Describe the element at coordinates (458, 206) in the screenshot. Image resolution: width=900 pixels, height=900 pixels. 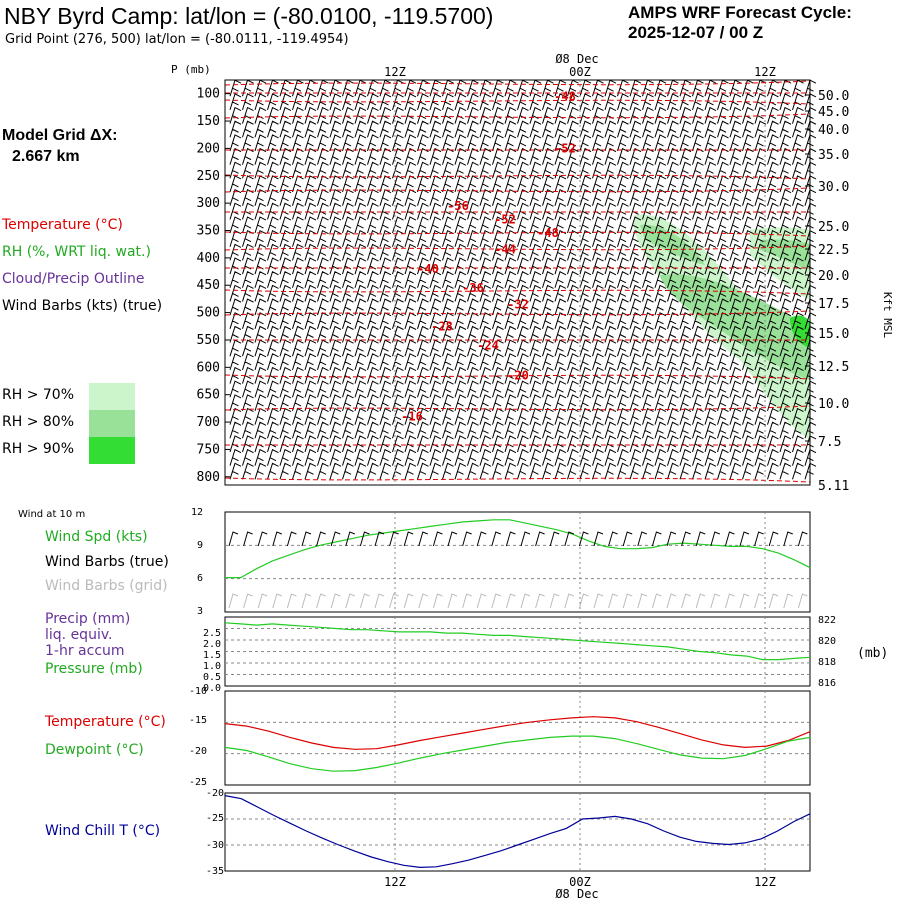
I see `temperature-label: -56` at that location.